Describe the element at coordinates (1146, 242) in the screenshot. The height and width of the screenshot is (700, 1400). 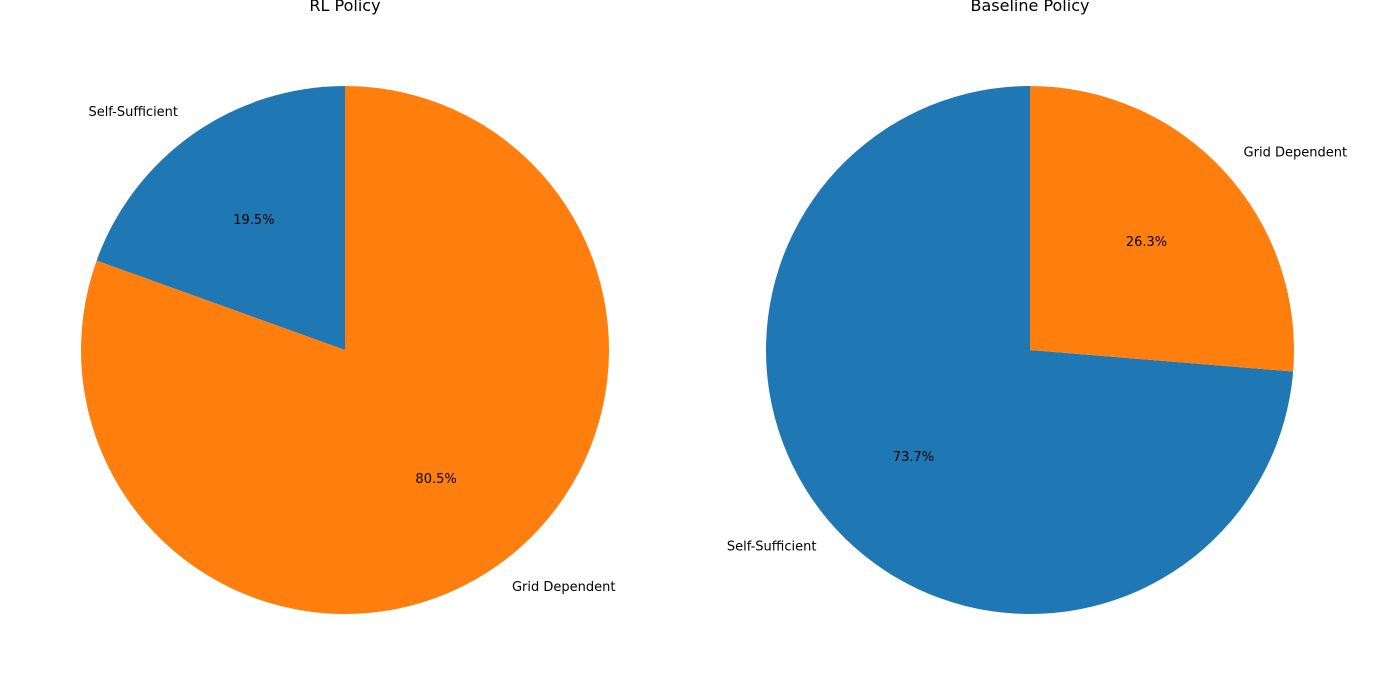
I see `pie-percent-label: 26.3%` at that location.